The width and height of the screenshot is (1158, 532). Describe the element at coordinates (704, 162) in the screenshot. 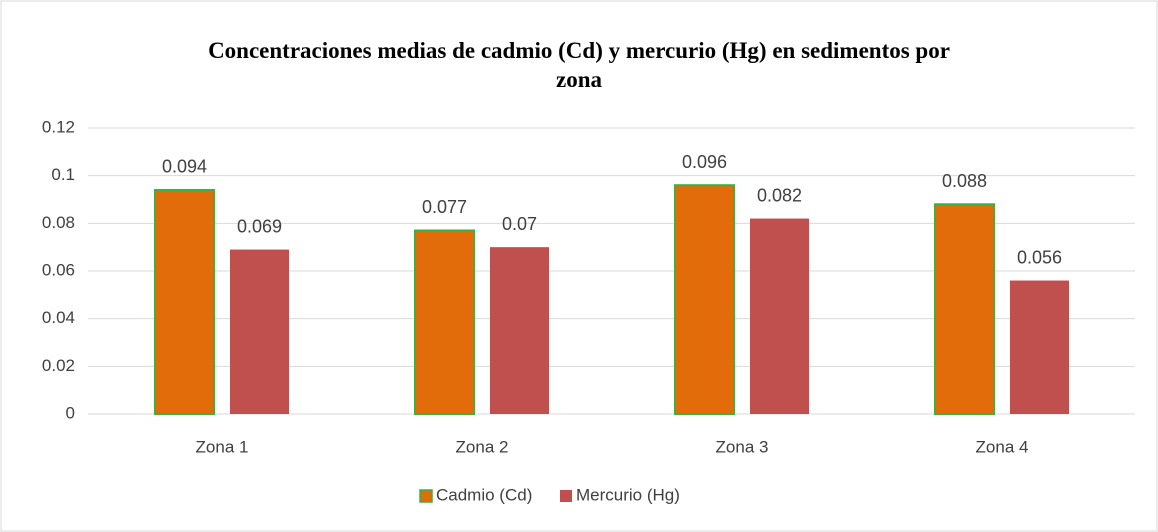

I see `data-label: 0.096` at that location.